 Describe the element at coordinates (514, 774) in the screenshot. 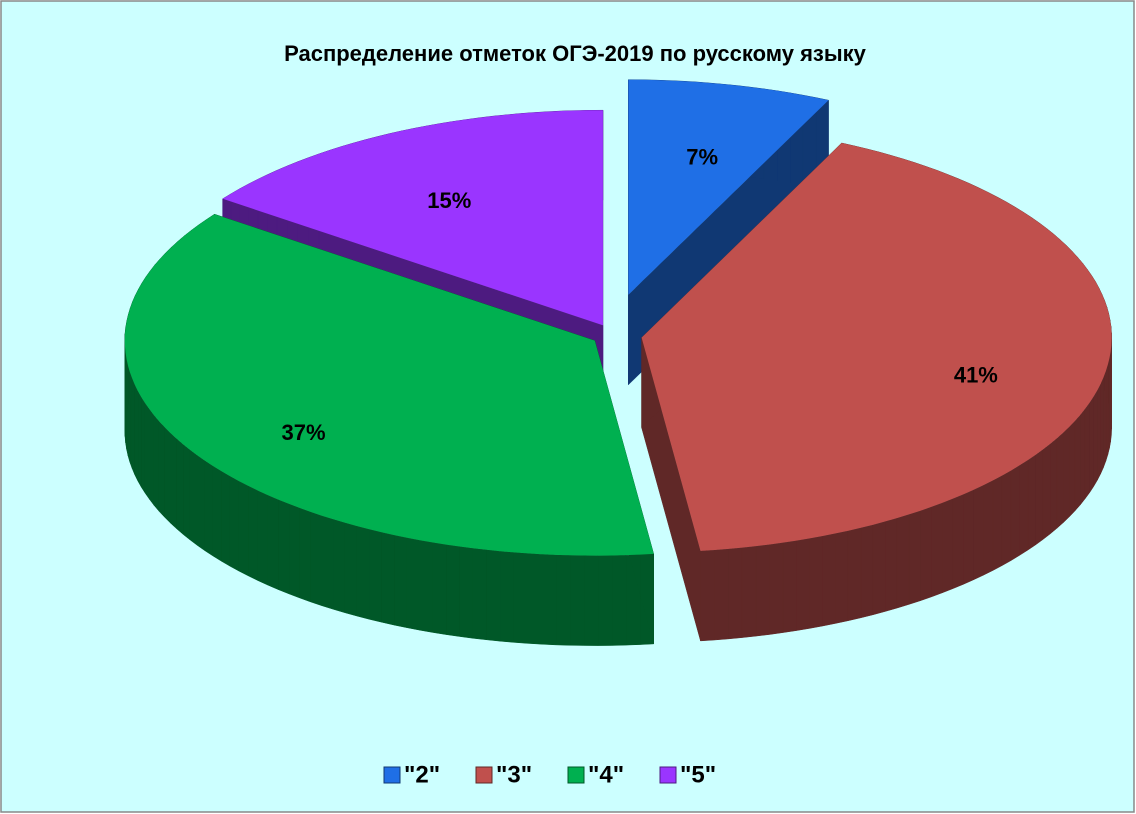

I see `legend-label: "3"` at that location.